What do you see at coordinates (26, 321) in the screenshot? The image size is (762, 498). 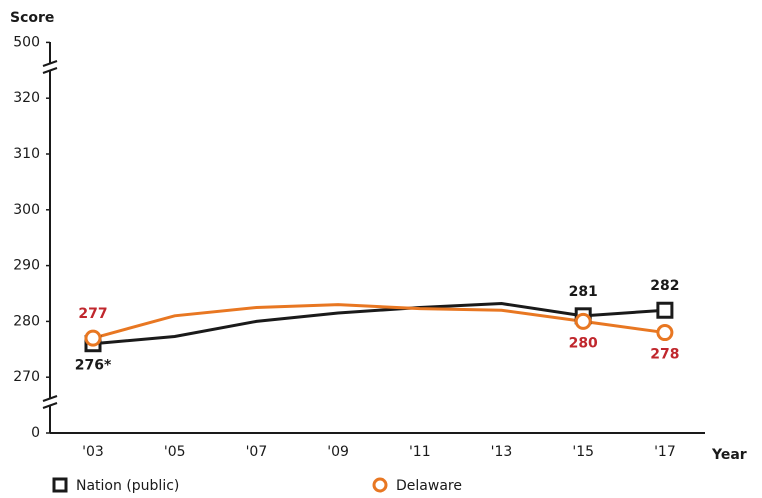 I see `y-tick-label: 280` at bounding box center [26, 321].